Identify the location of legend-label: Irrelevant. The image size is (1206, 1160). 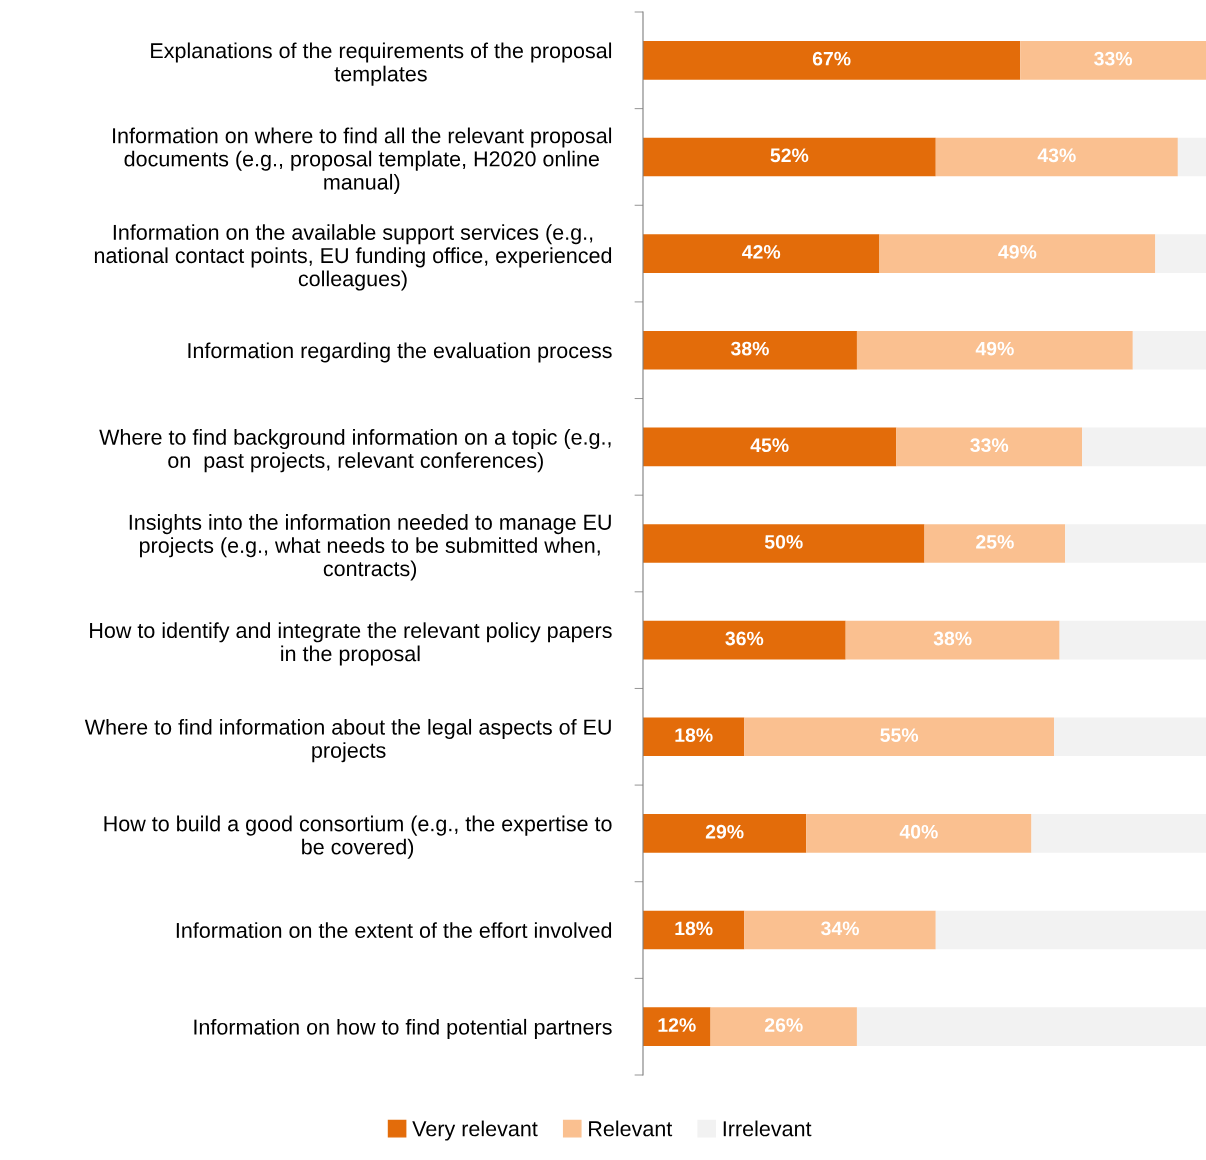
(767, 1128).